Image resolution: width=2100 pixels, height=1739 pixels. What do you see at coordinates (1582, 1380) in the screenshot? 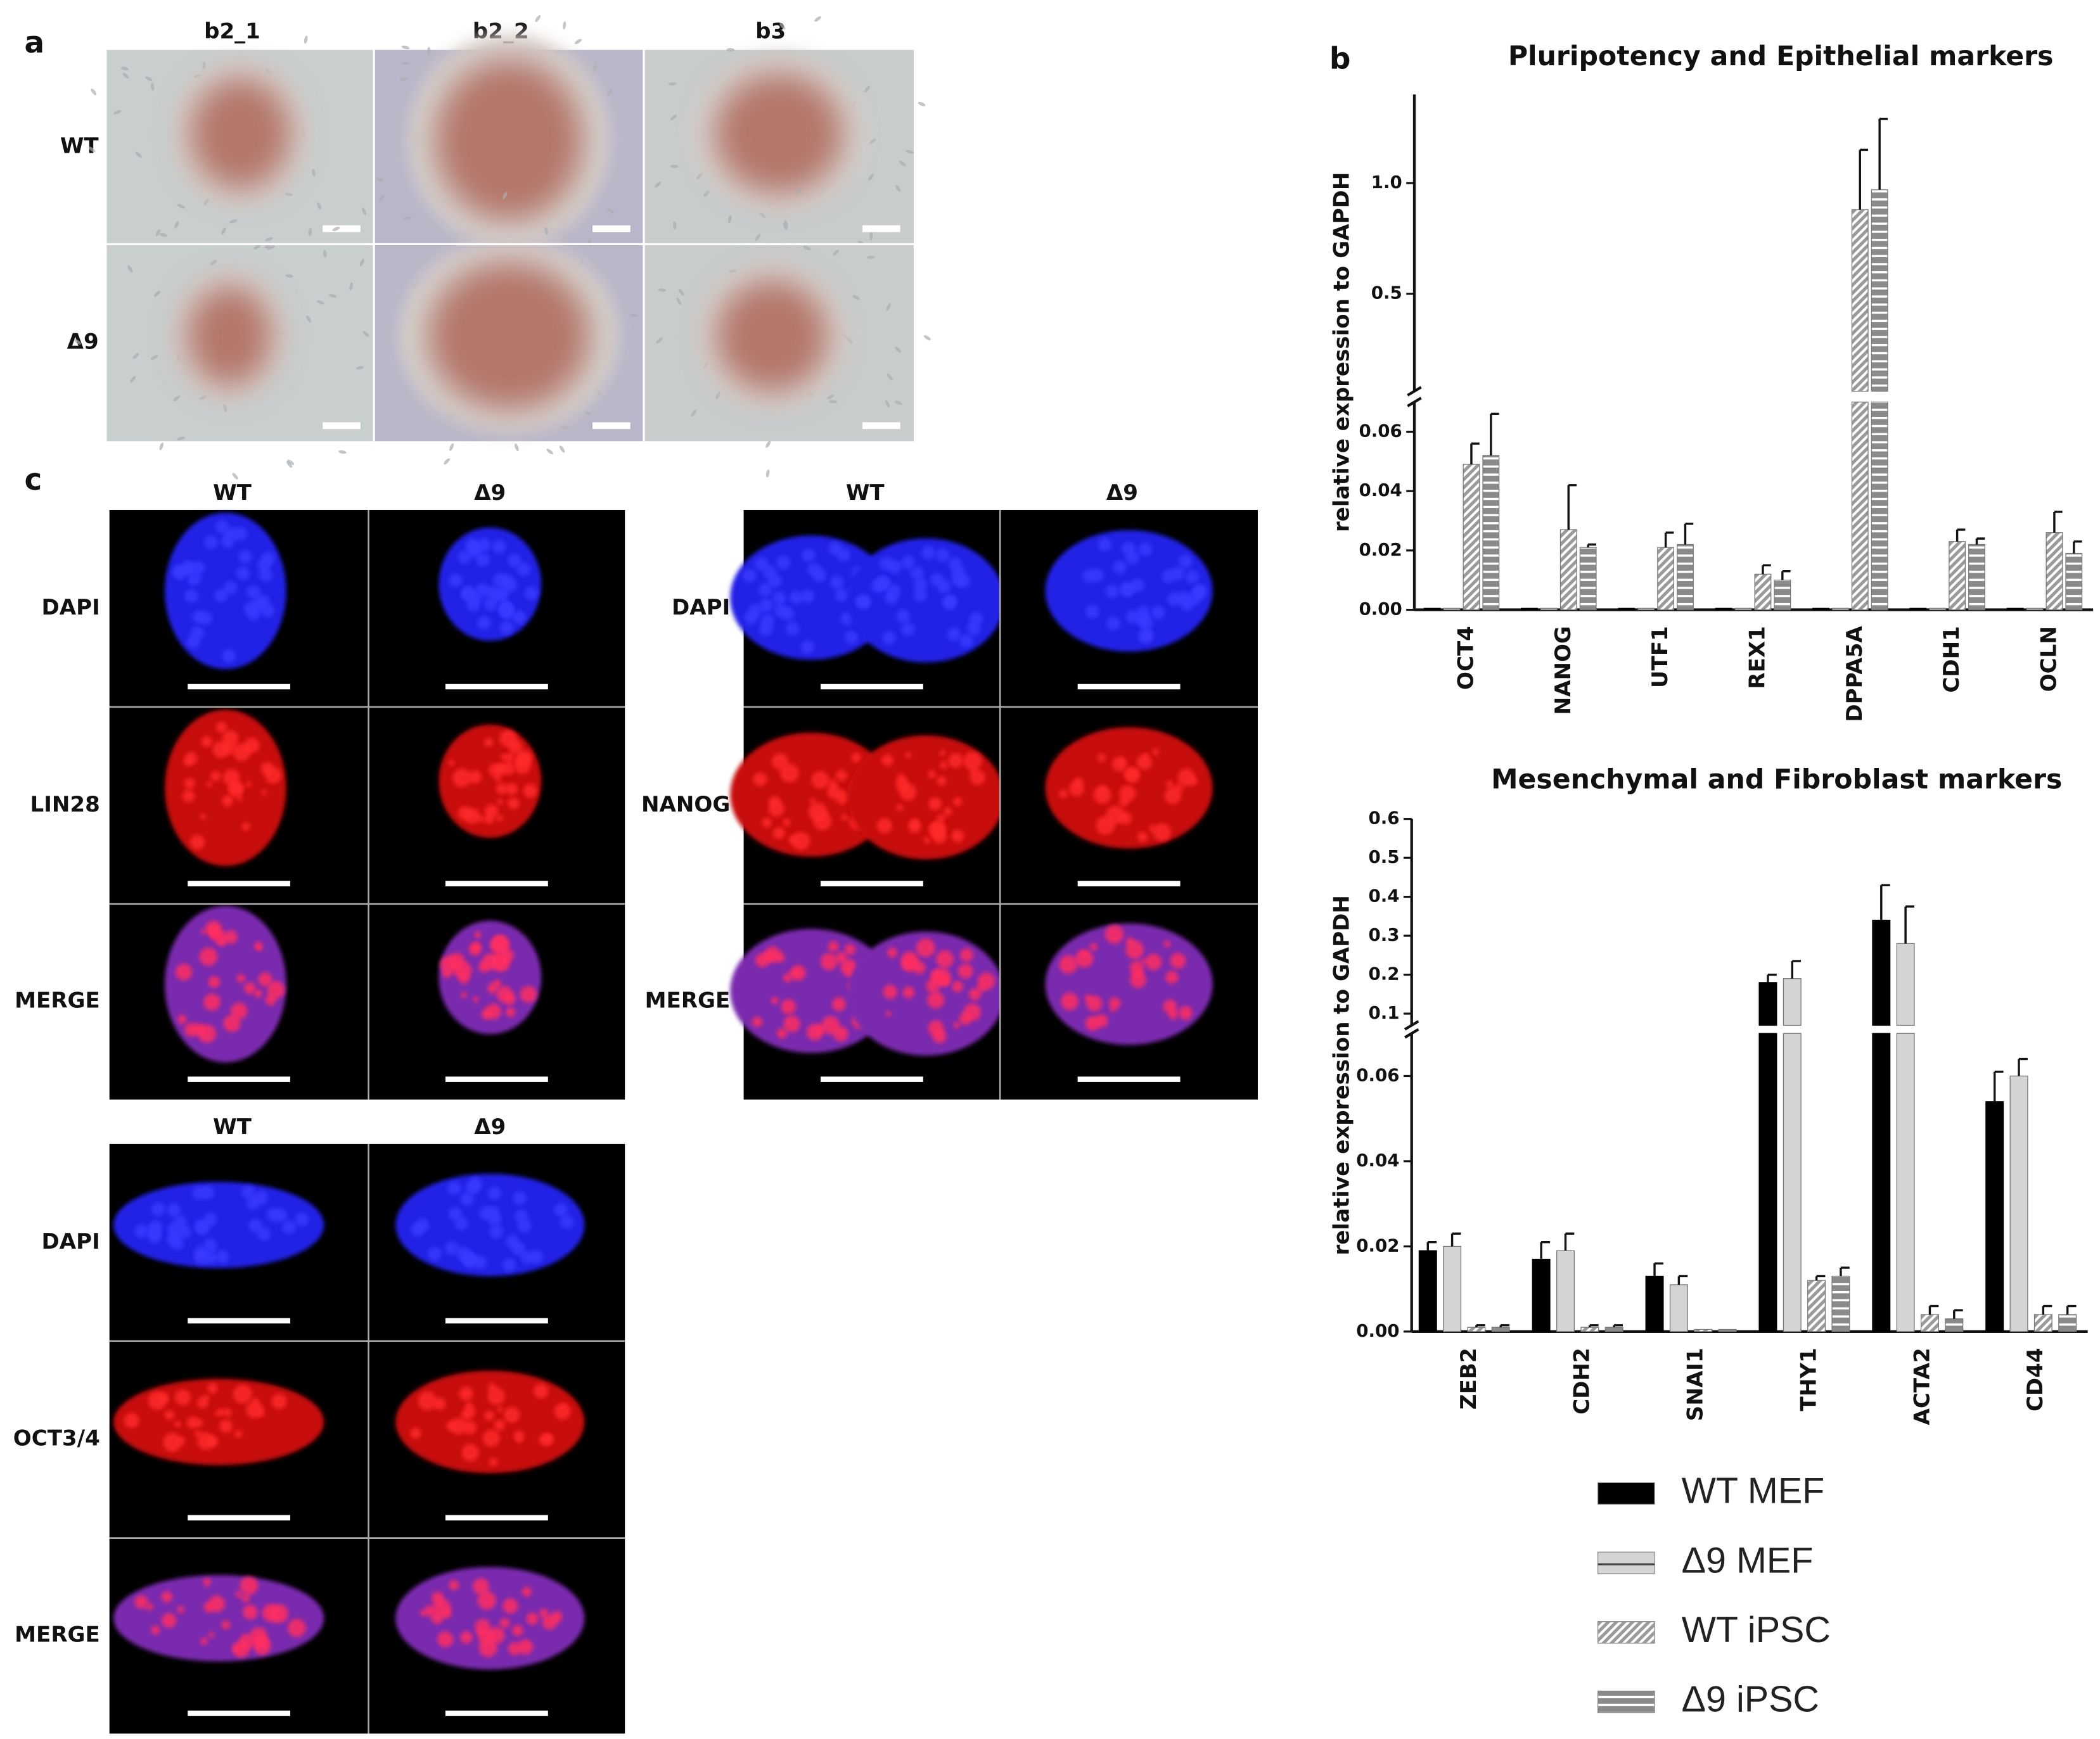
I see `x-tick-label: CDH2` at bounding box center [1582, 1380].